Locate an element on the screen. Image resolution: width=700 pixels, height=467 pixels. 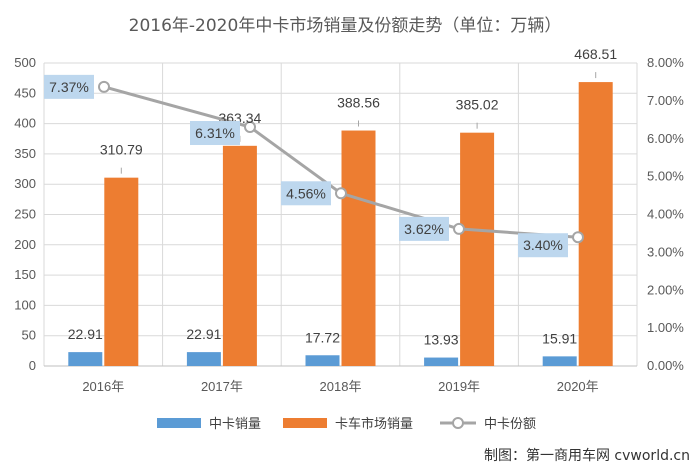
y2-tick-label: 2.00% is located at coordinates (665, 289).